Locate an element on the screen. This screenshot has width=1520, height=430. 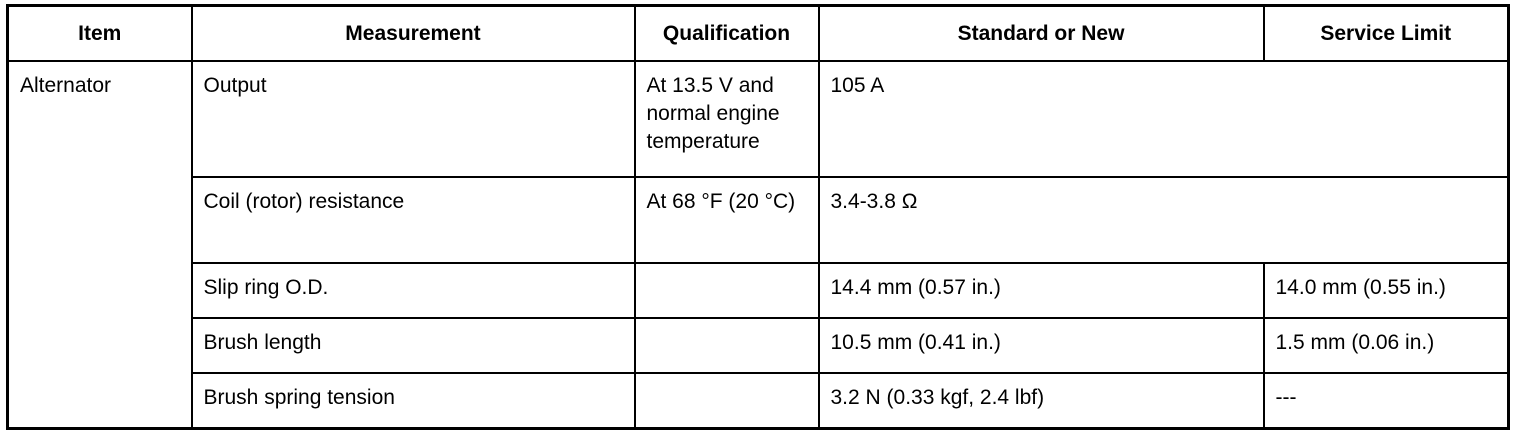
cell: Brush length is located at coordinates (413, 345).